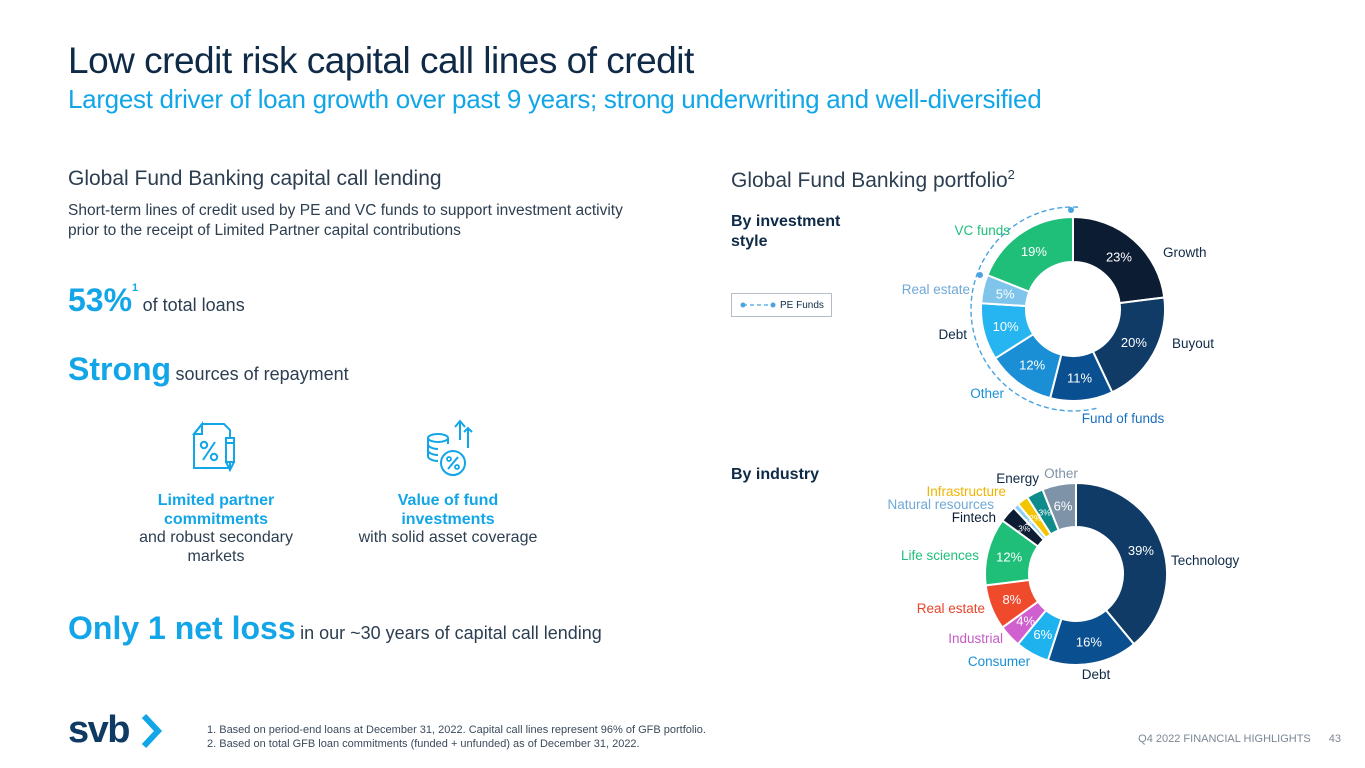 This screenshot has width=1365, height=768. I want to click on right-section-heading-footnote: 2, so click(1011, 174).